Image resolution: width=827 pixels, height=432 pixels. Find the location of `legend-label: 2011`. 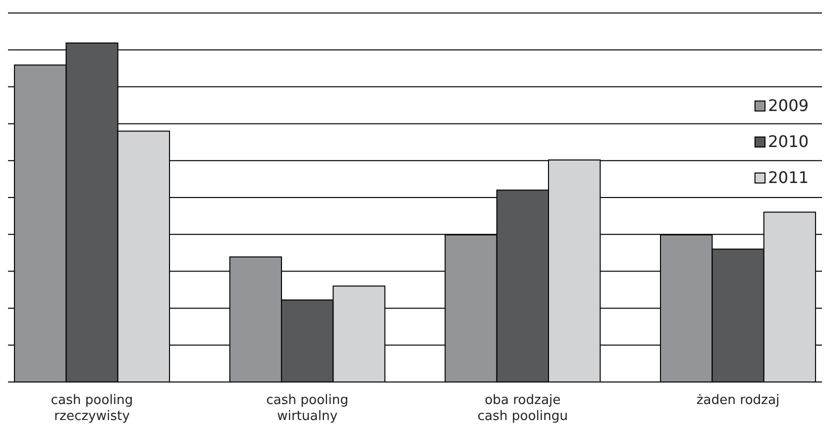

legend-label: 2011 is located at coordinates (788, 177).